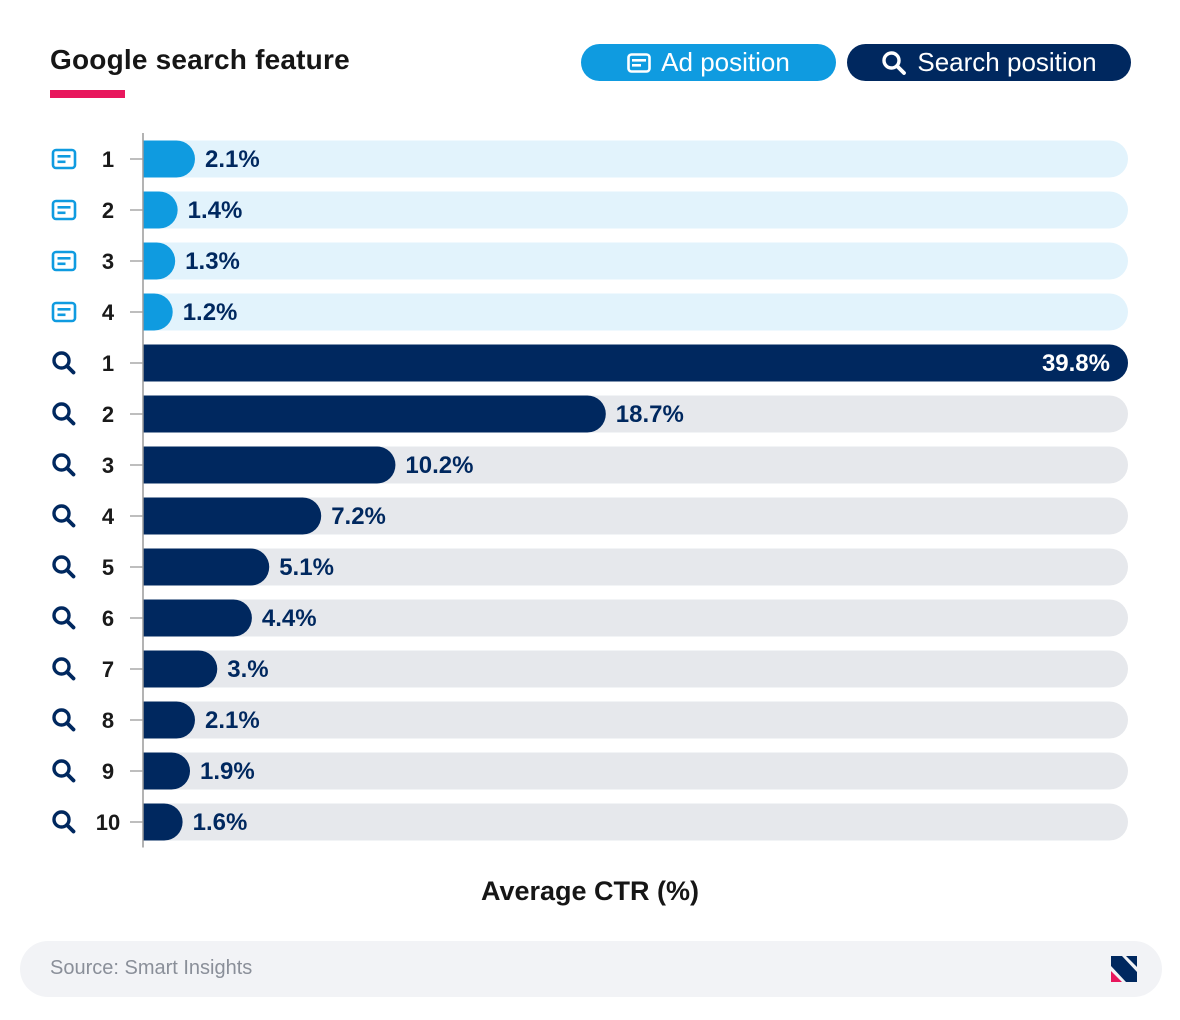  Describe the element at coordinates (215, 210) in the screenshot. I see `data-label: 1.4%` at that location.